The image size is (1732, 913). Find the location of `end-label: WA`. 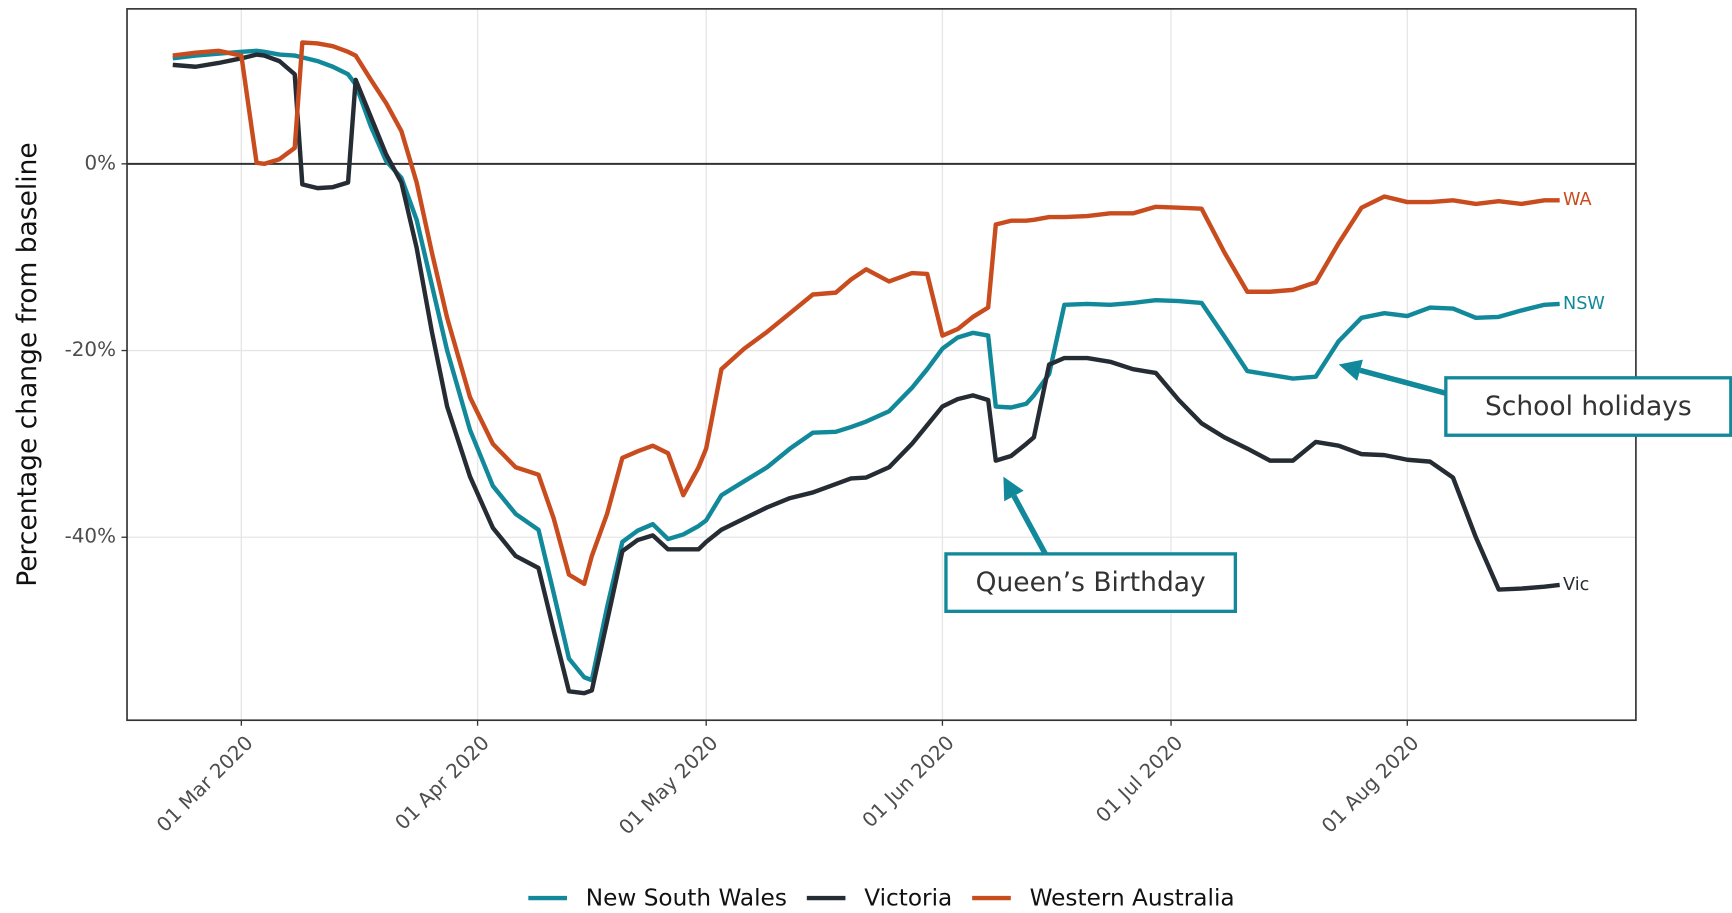

end-label: WA is located at coordinates (1577, 200).